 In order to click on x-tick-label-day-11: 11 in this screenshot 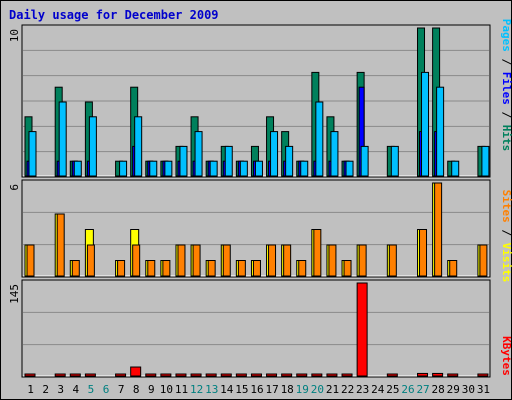, I will do `click(181, 389)`.